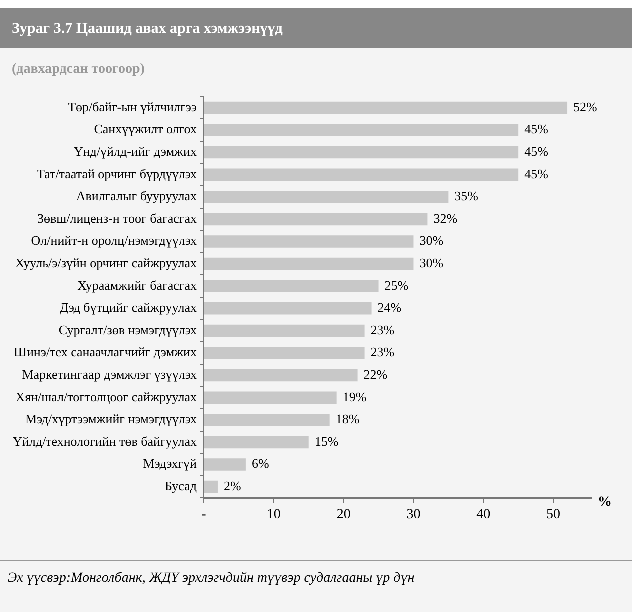 Image resolution: width=632 pixels, height=612 pixels. I want to click on y-tick-label: Мэдэхгүй, so click(170, 464).